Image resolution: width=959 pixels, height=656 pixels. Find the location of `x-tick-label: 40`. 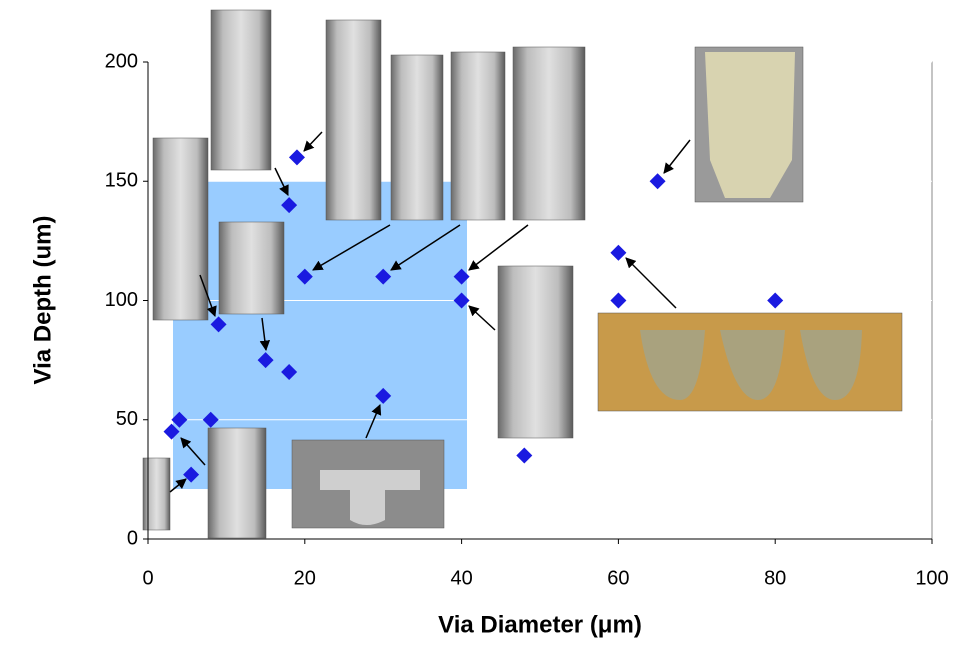

x-tick-label: 40 is located at coordinates (461, 578).